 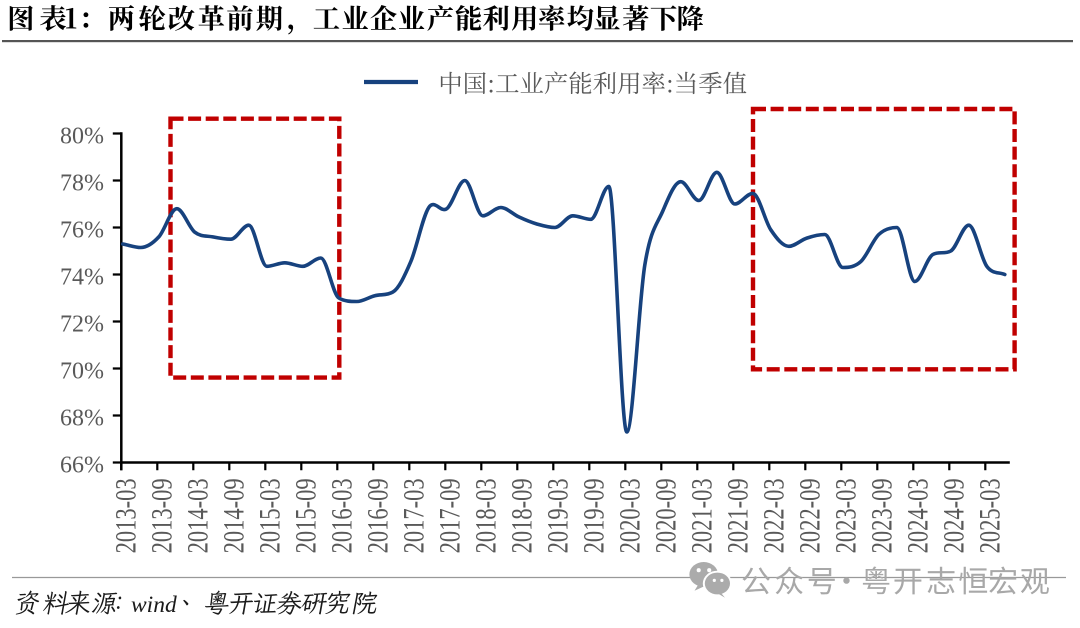 I want to click on svg-text: 2016-03, so click(x=341, y=515).